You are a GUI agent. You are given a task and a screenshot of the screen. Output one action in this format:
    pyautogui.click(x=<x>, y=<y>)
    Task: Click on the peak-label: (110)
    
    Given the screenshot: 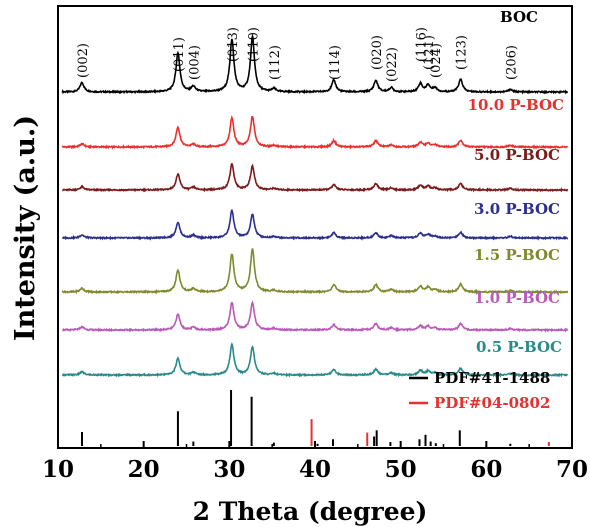 What is the action you would take?
    pyautogui.click(x=254, y=44)
    